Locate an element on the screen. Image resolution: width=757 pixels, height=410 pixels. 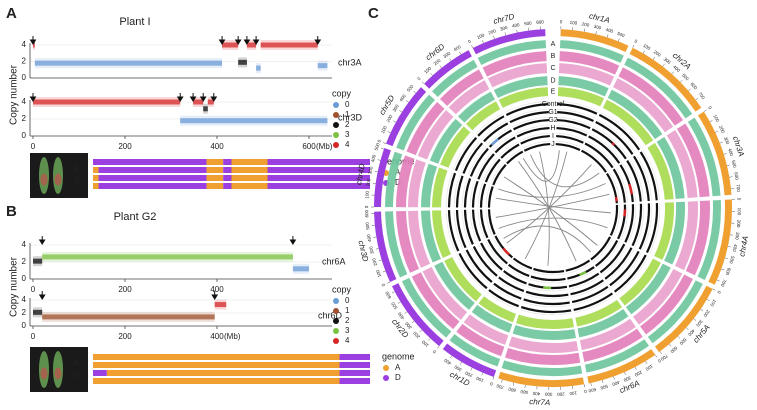
y-axis-label: Copy number is located at coordinates (14, 286).